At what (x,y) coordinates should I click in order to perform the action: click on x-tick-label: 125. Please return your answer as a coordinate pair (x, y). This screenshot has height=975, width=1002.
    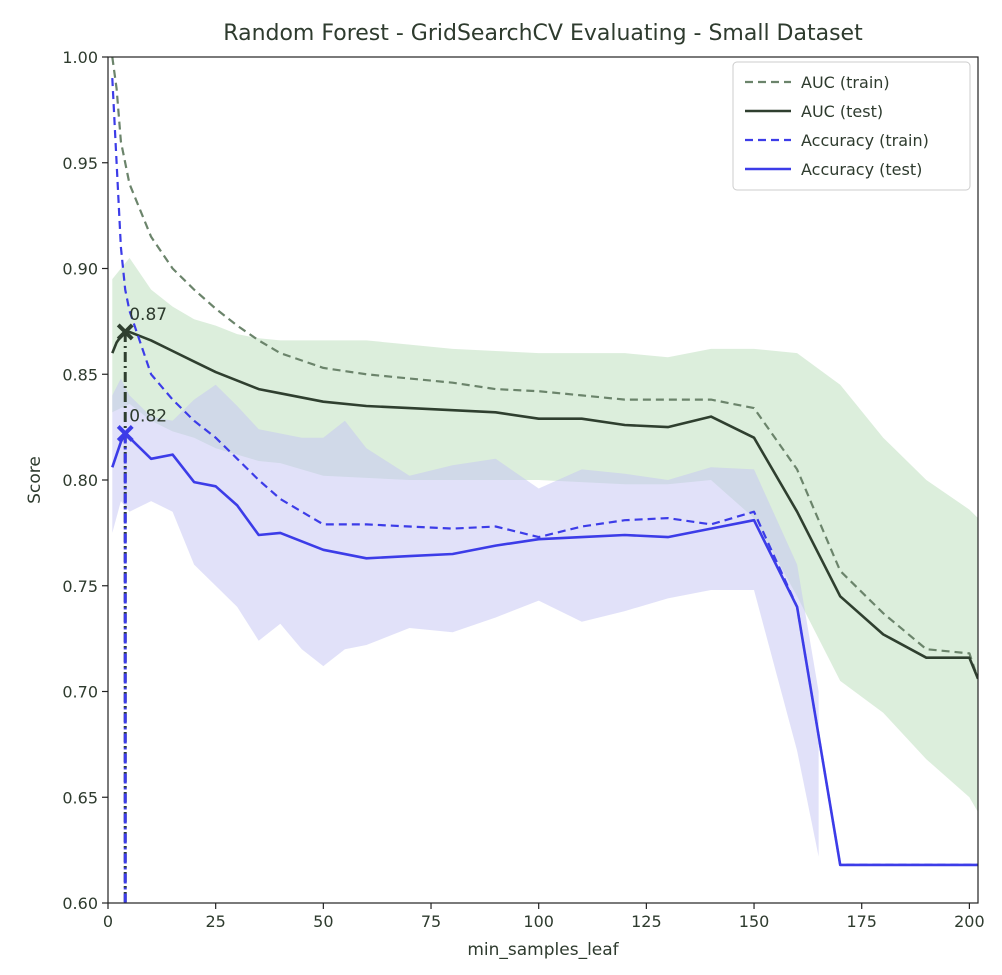
    Looking at the image, I should click on (646, 921).